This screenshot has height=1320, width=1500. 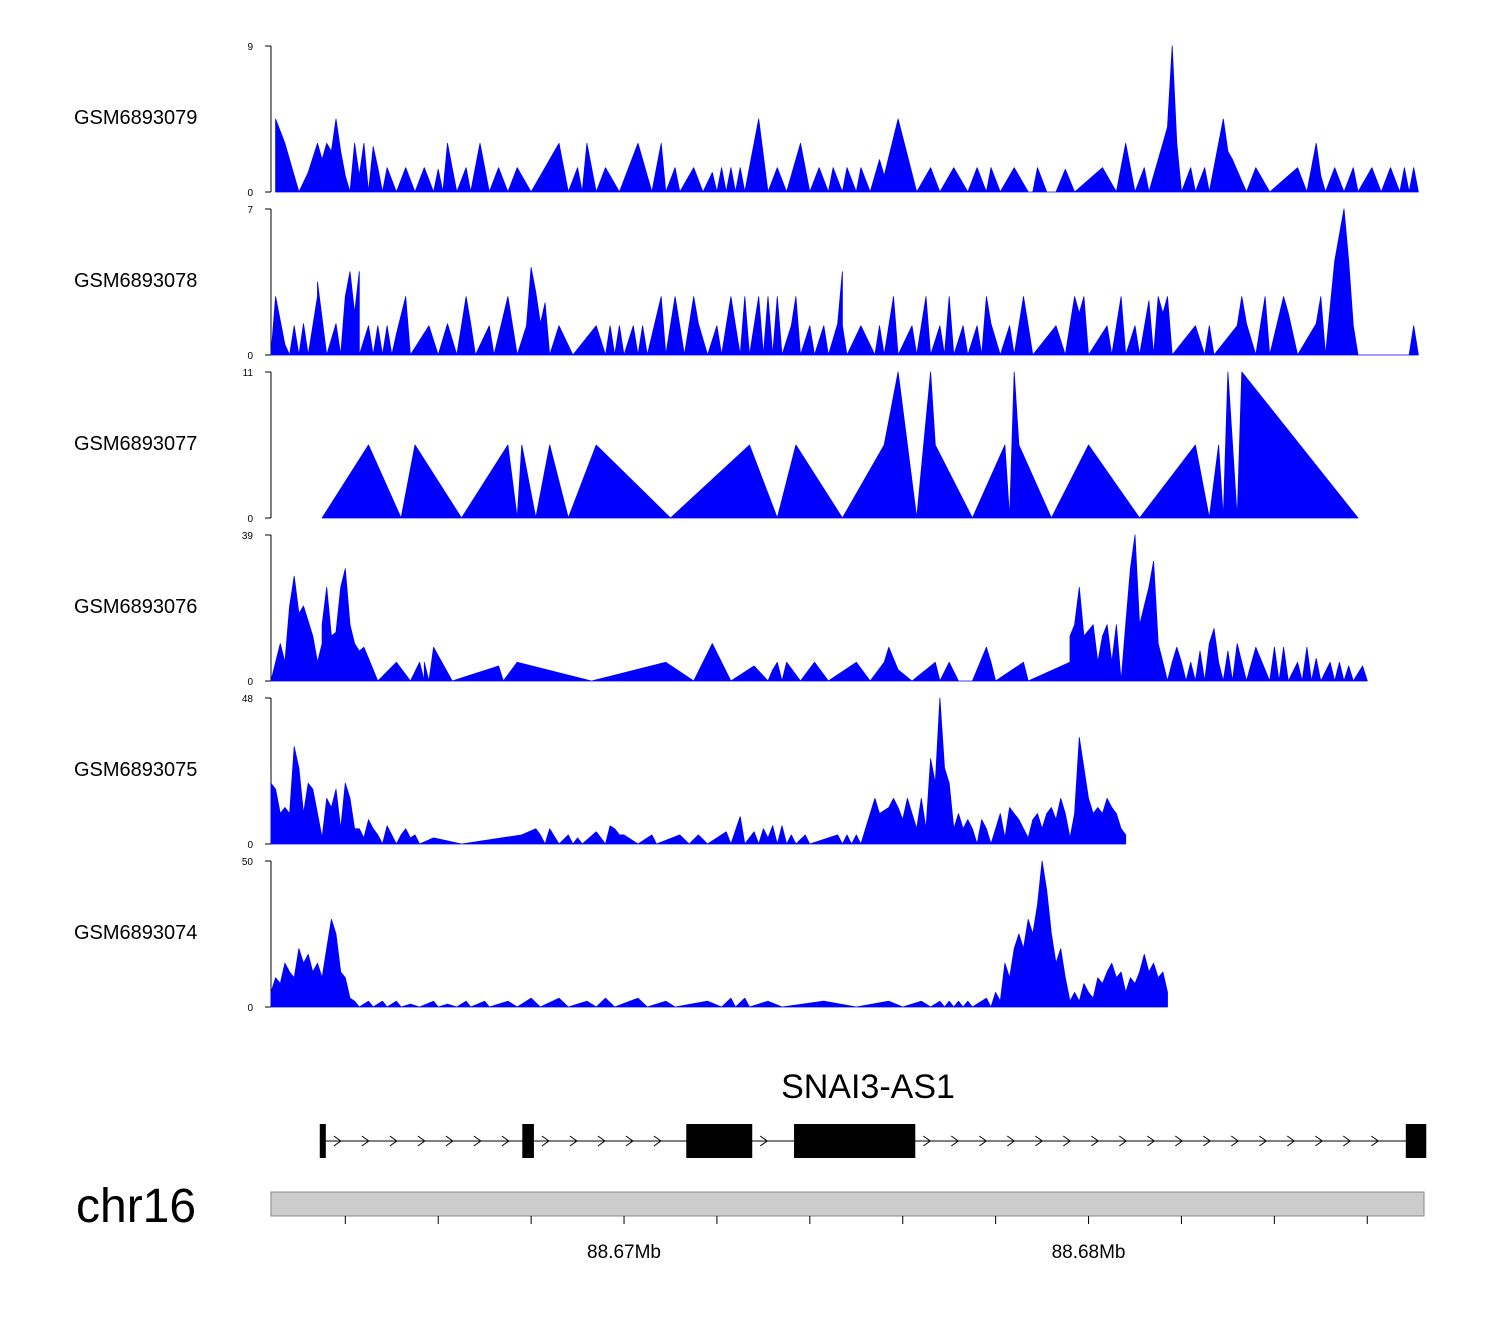 What do you see at coordinates (135, 933) in the screenshot?
I see `track-label: GSM6893074` at bounding box center [135, 933].